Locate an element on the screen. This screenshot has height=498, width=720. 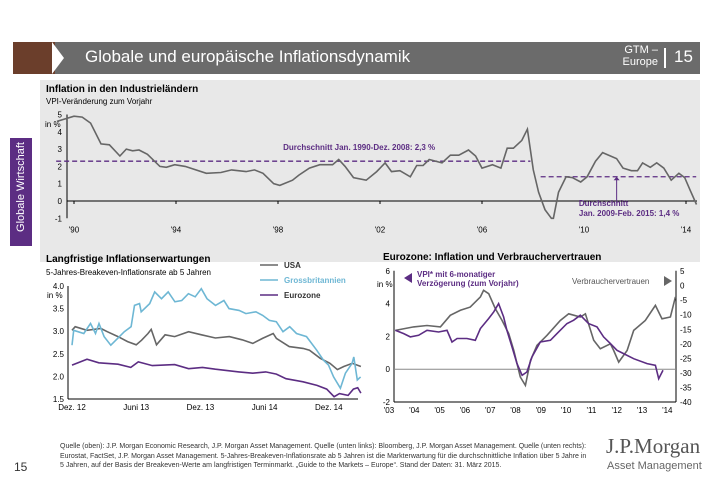
chart-title: Inflation in den Industrieländern is located at coordinates (122, 89).